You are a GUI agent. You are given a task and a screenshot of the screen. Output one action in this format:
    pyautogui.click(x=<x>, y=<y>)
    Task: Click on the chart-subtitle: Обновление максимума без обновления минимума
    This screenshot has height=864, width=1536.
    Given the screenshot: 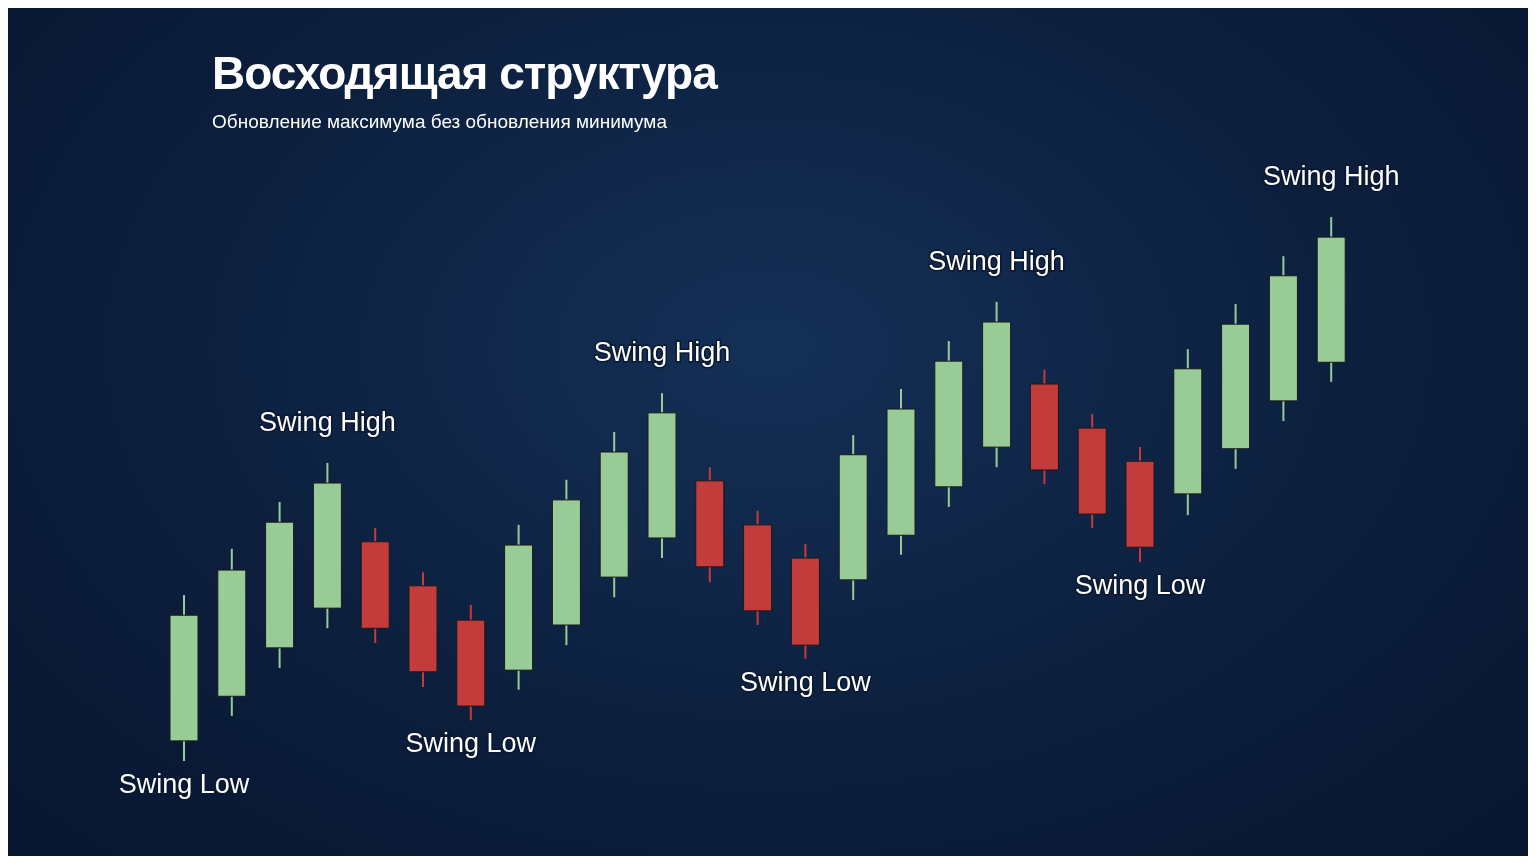 What is the action you would take?
    pyautogui.click(x=439, y=122)
    